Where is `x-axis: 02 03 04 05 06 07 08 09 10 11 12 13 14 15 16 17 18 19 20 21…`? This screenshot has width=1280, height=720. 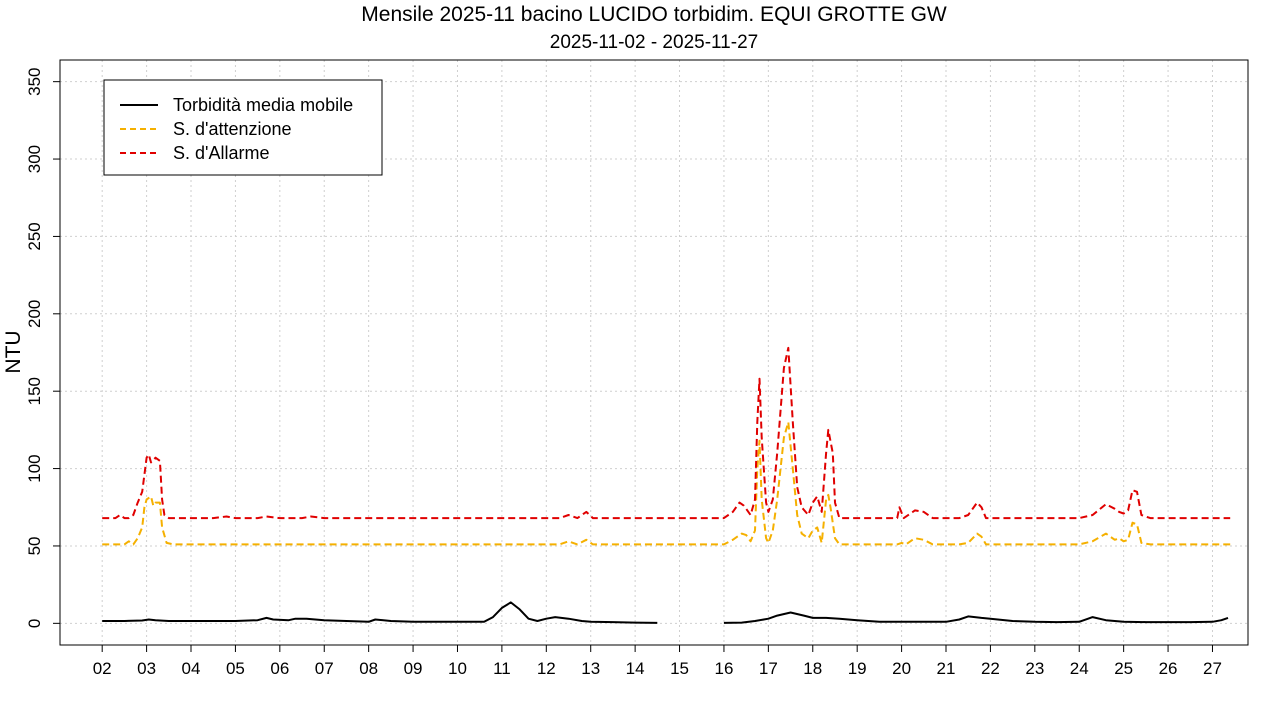
x-axis: 02 03 04 05 06 07 08 09 10 11 12 13 14 15 16 17 18 19 20 21… is located at coordinates (657, 661).